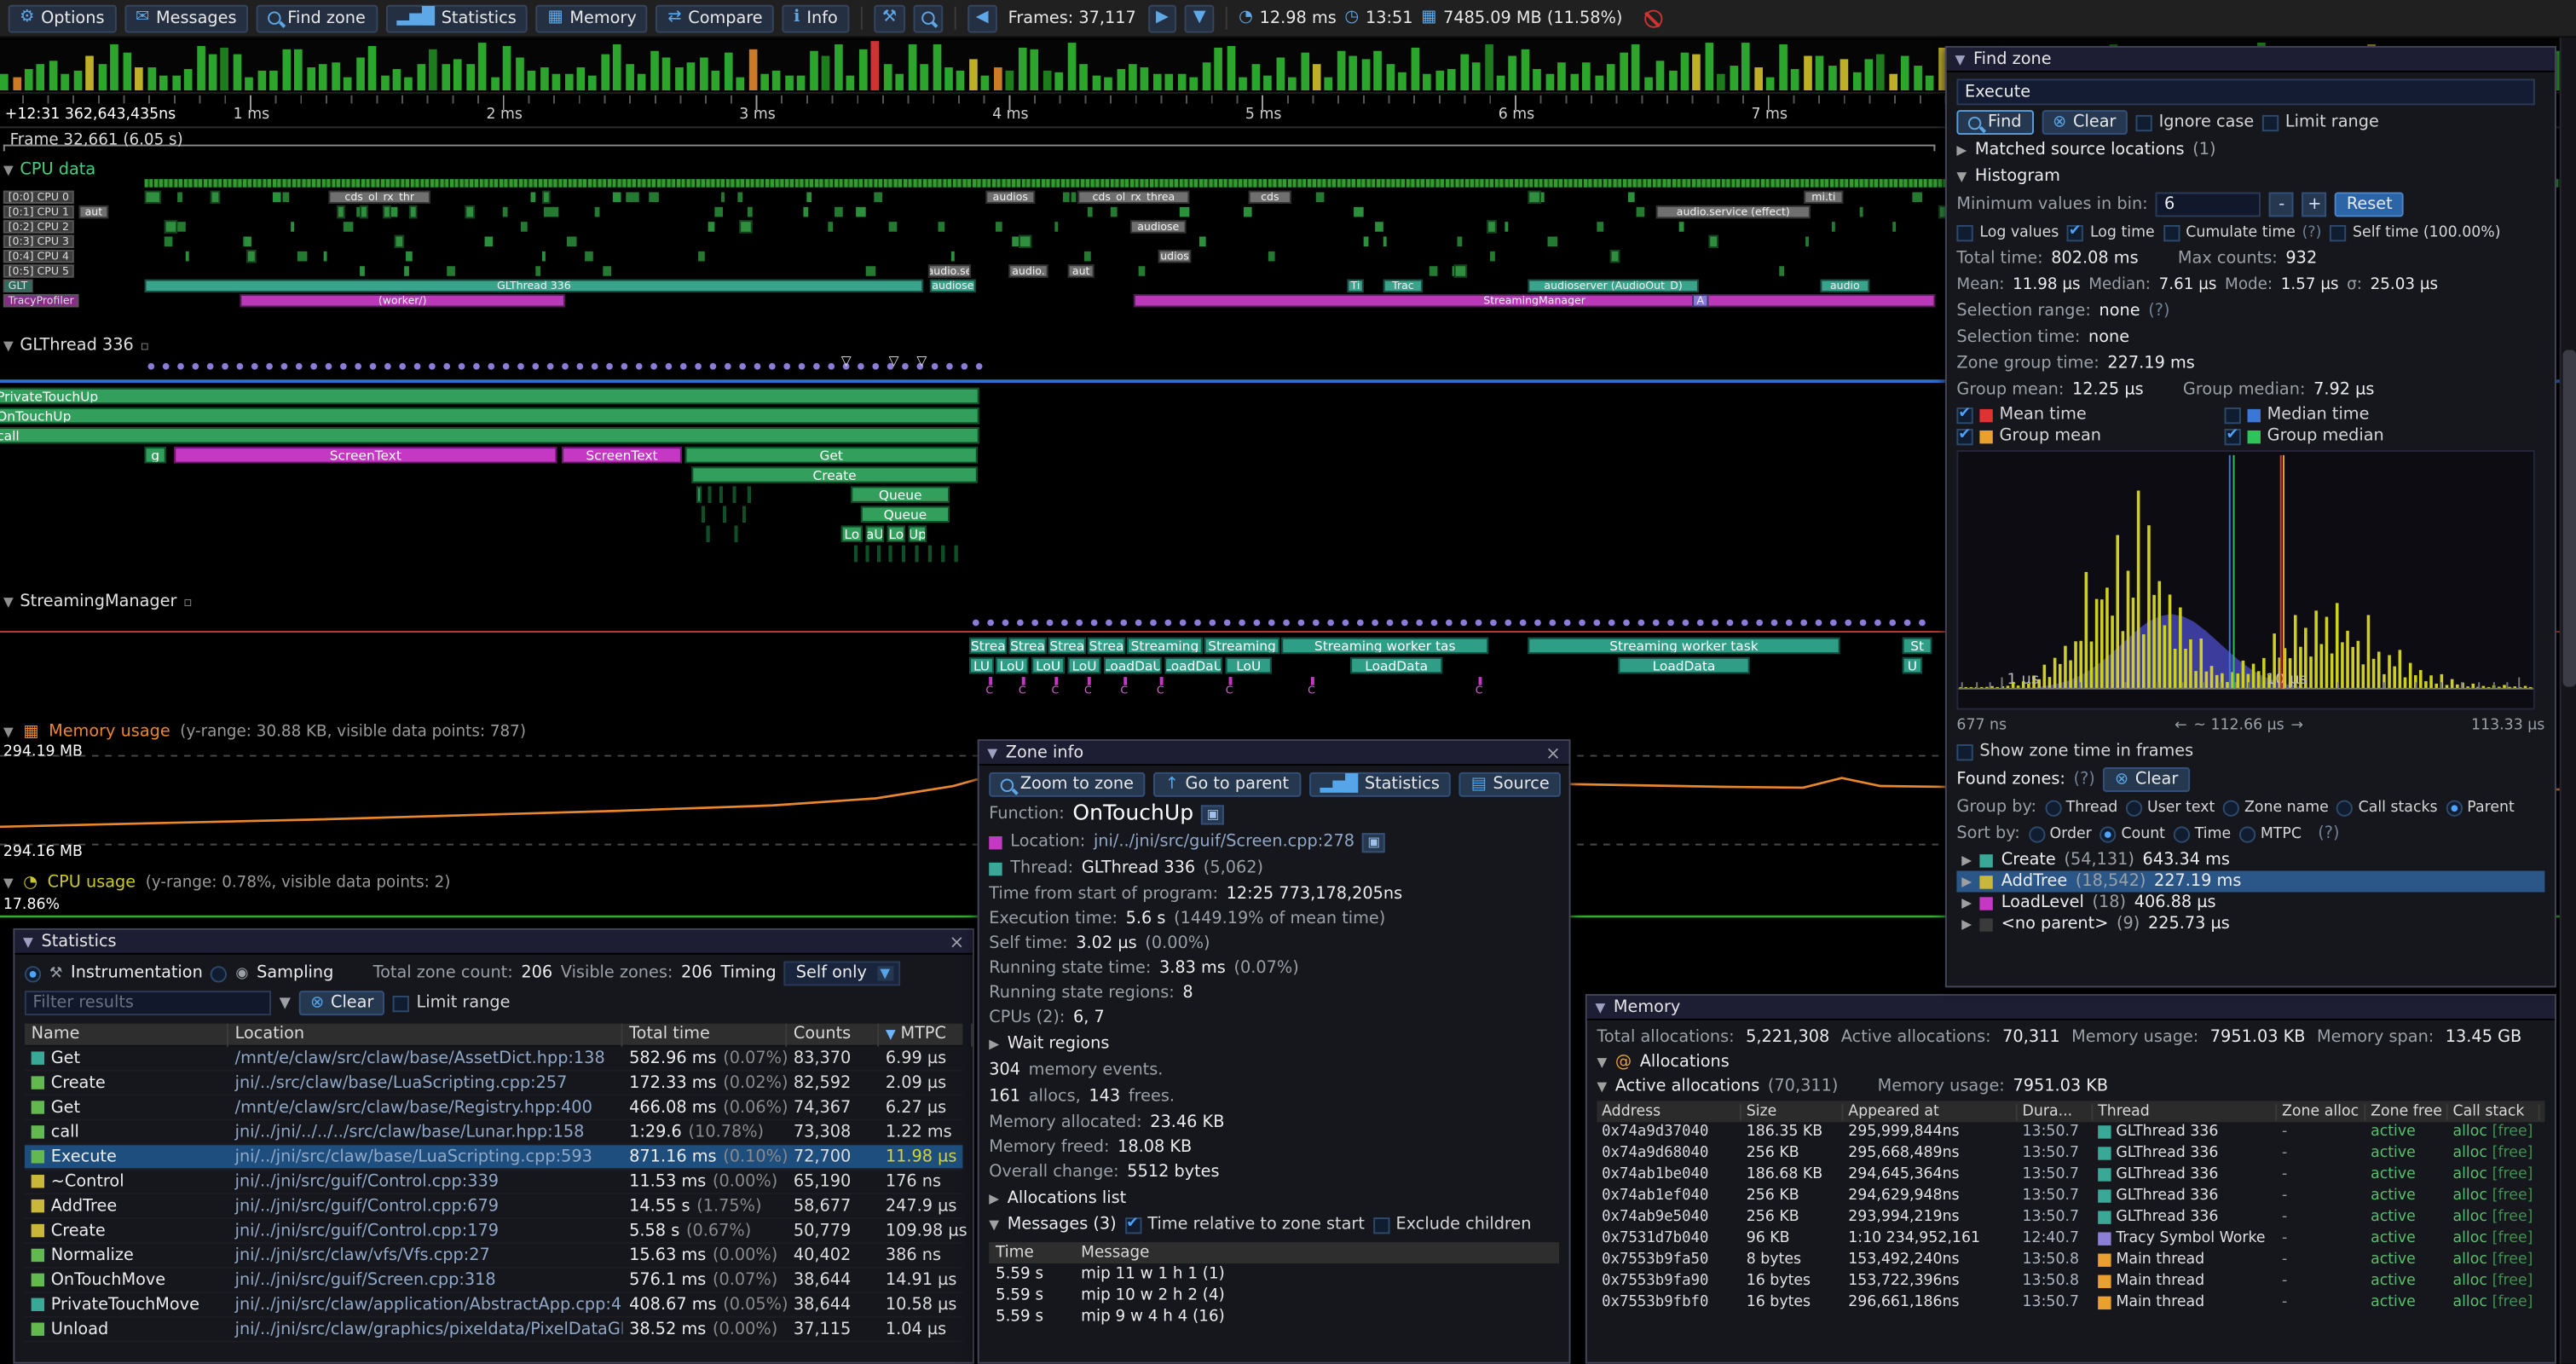  I want to click on show-zone-time-checkbox: Show zone time in frames, so click(2074, 752).